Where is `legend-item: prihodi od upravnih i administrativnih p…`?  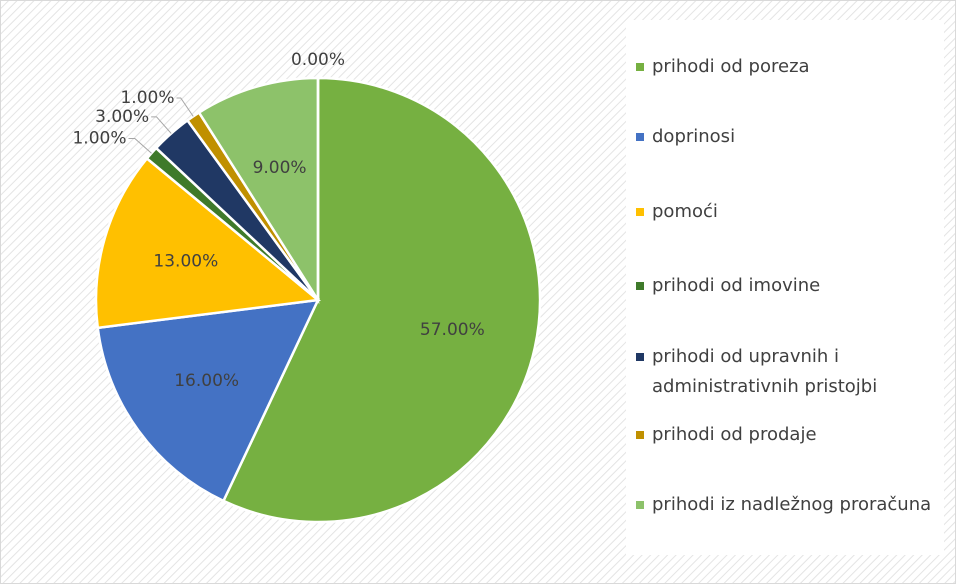
legend-item: prihodi od upravnih i administrativnih p… is located at coordinates (786, 372).